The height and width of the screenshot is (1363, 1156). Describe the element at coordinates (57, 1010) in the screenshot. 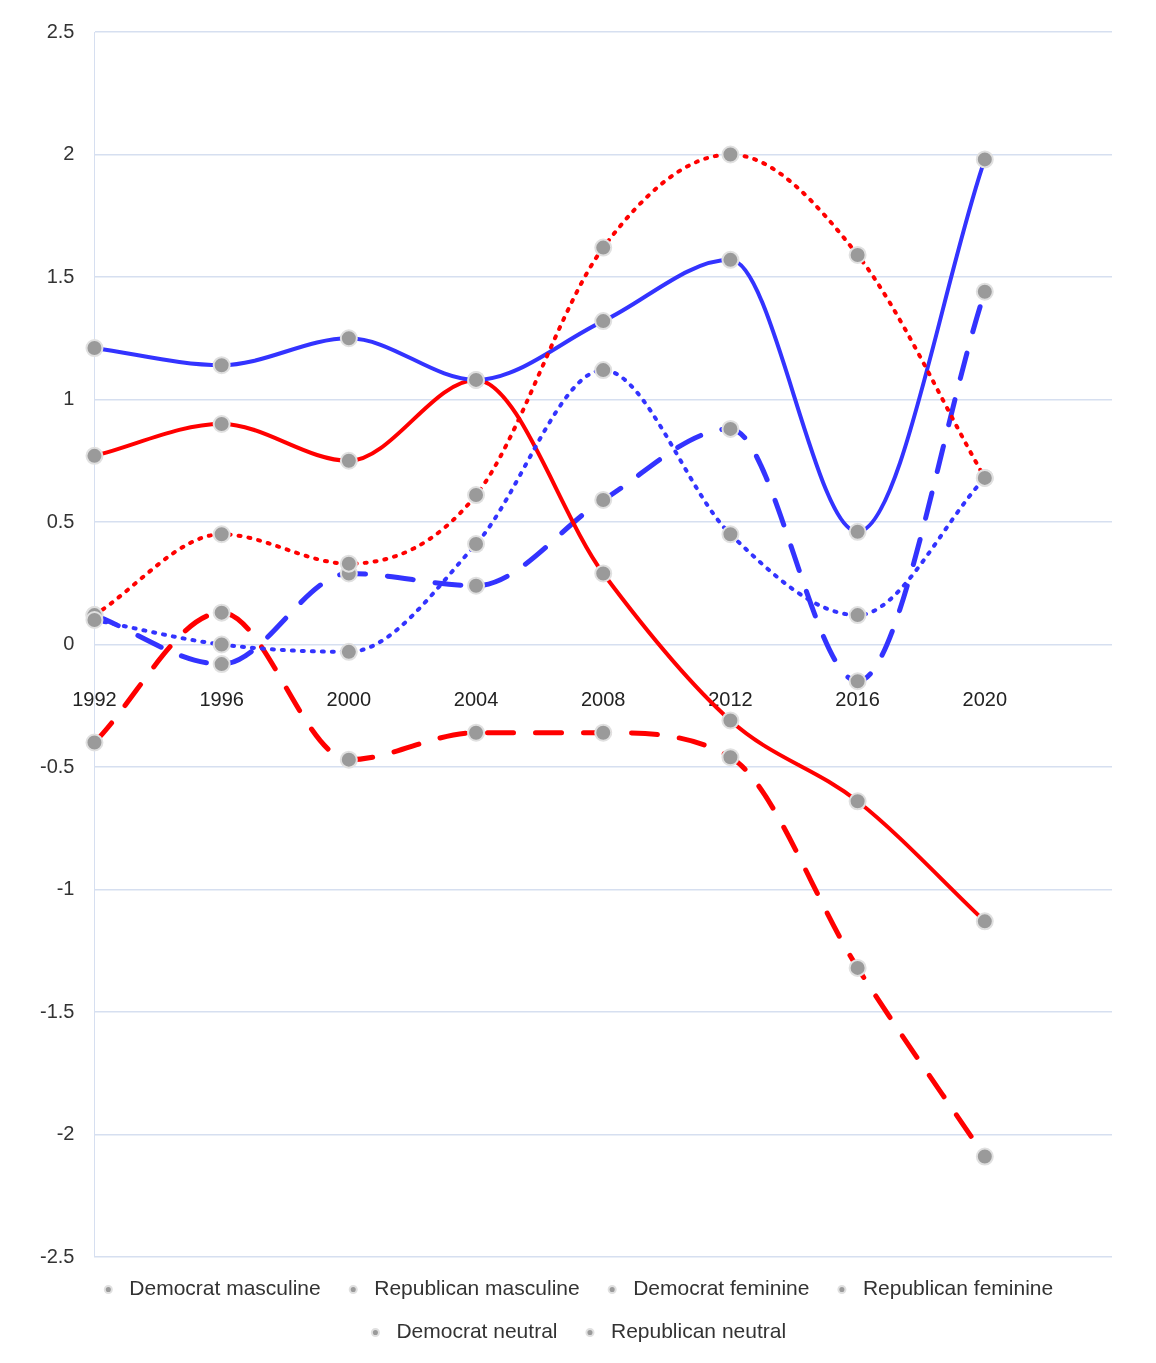

I see `y-tick-label: -1.5` at that location.